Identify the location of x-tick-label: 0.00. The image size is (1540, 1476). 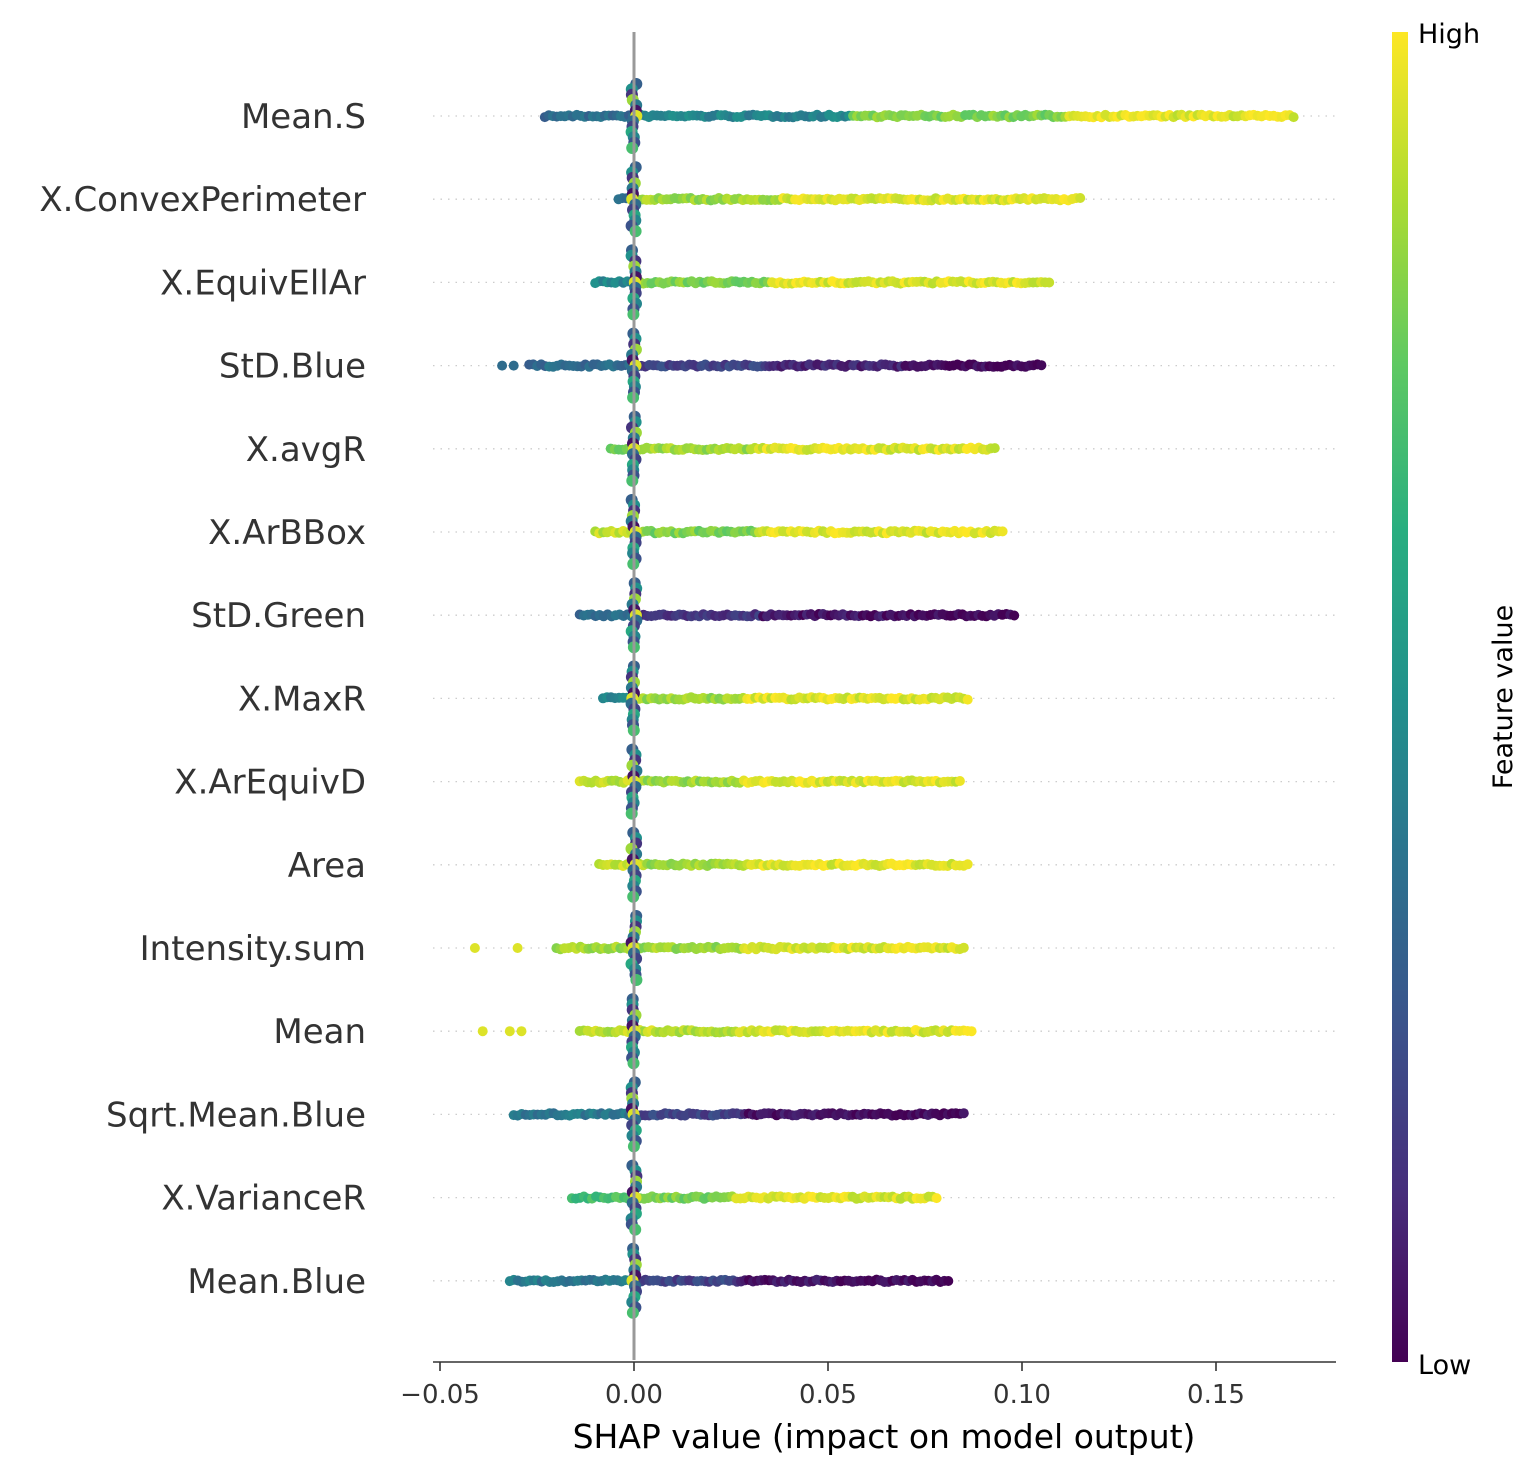
(634, 1395).